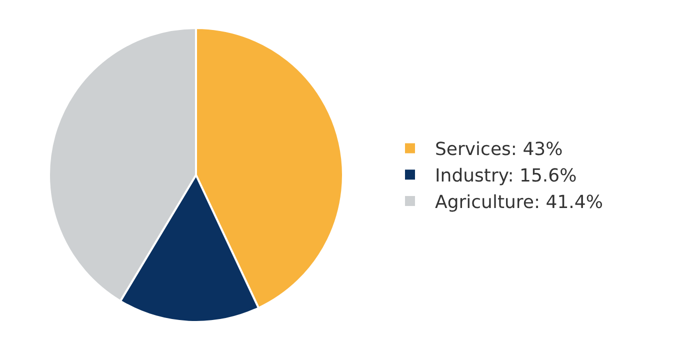  I want to click on legend-label: Services: 43%, so click(499, 149).